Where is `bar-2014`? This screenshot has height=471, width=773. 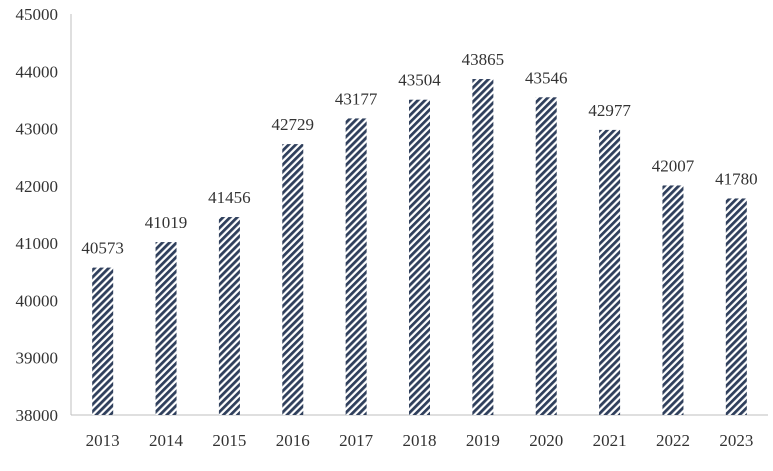 bar-2014 is located at coordinates (166, 328).